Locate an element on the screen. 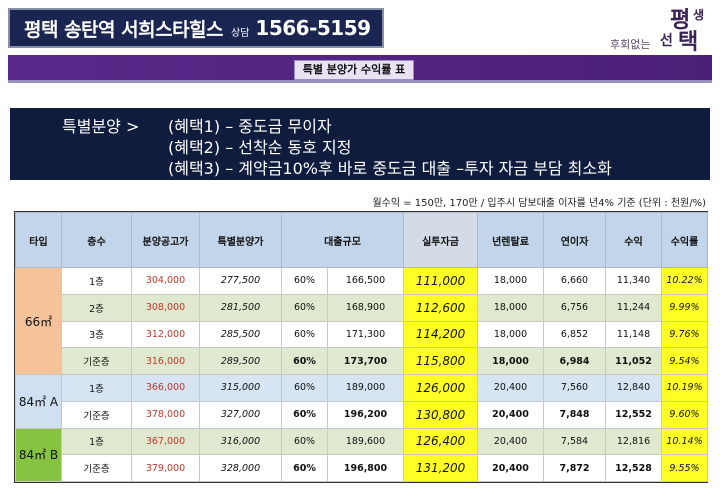 The image size is (720, 490). list-price-cell: 312,000 is located at coordinates (165, 334).